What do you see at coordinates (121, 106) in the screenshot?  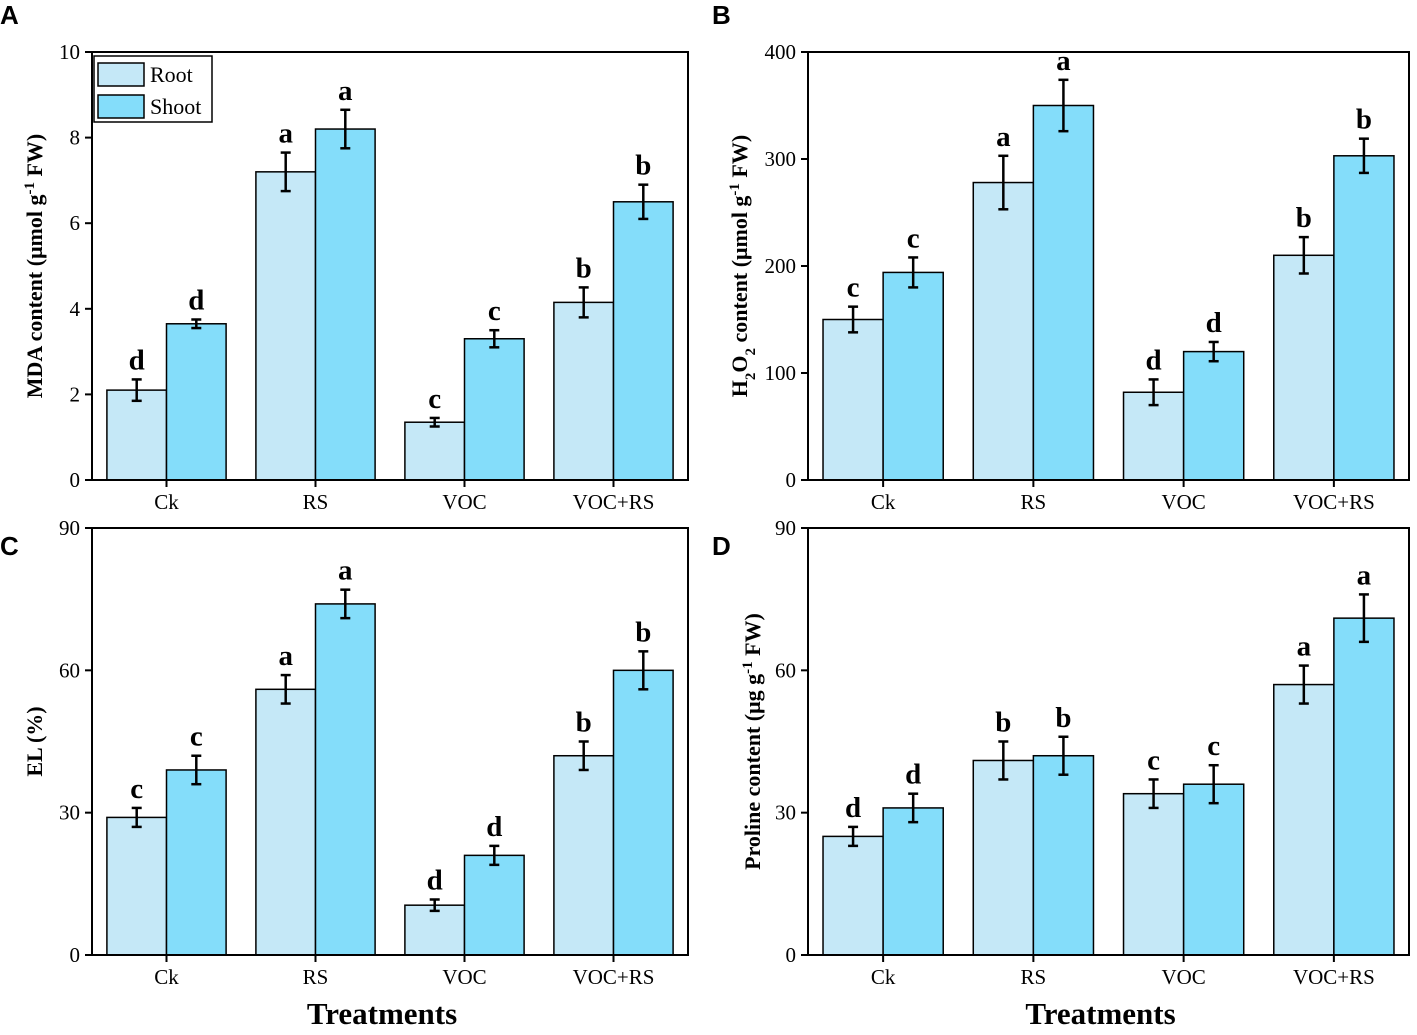 I see `legend-swatch-shoot` at bounding box center [121, 106].